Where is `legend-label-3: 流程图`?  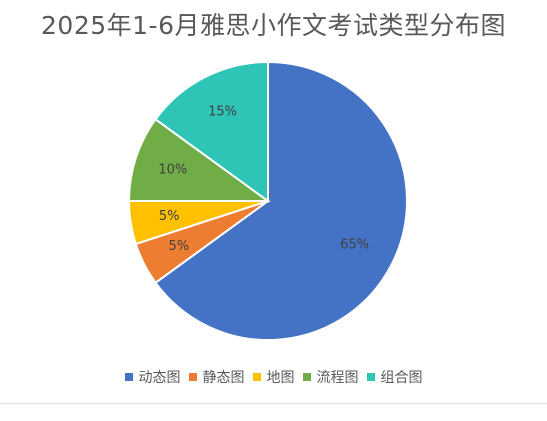 legend-label-3: 流程图 is located at coordinates (337, 378).